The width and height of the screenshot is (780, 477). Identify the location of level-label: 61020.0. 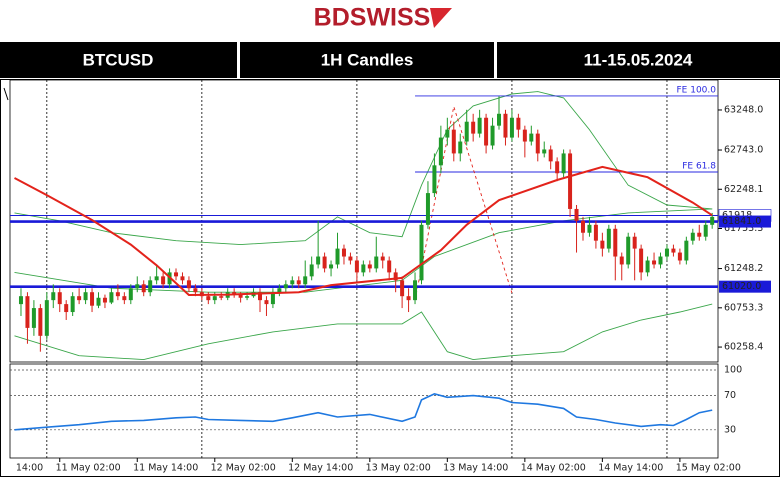
(741, 286).